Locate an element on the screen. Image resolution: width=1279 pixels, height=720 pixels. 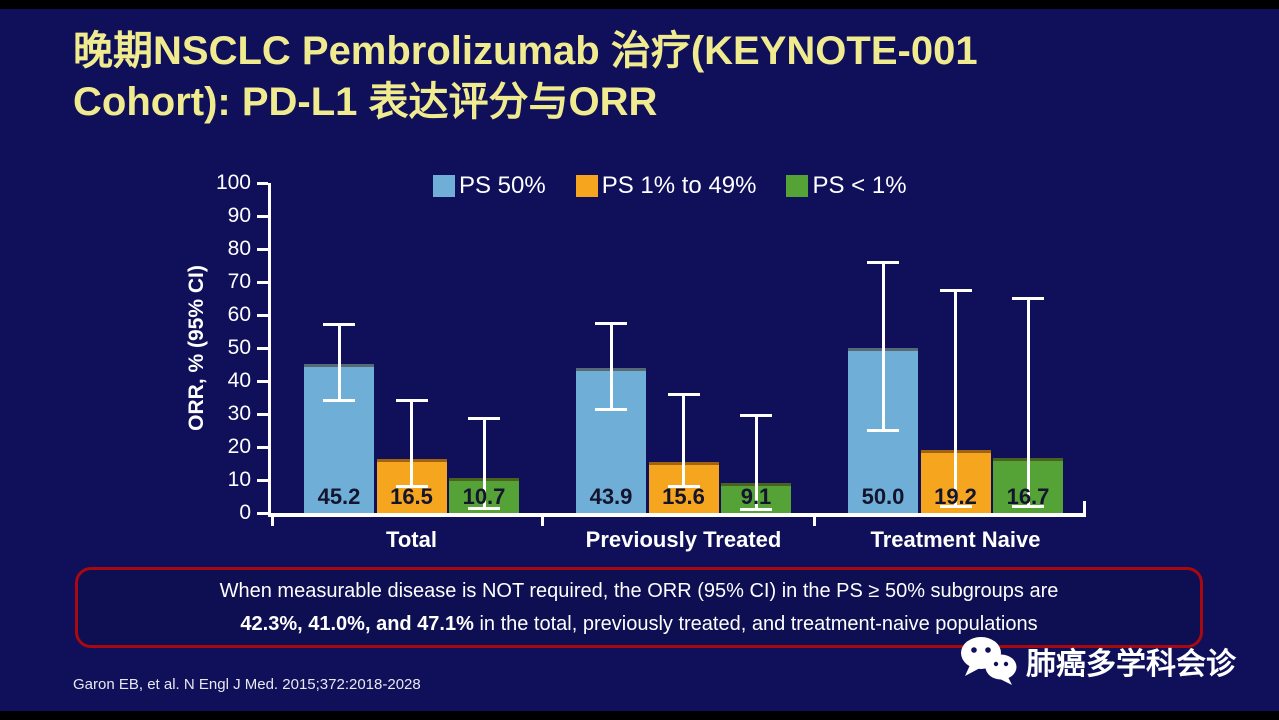
y-axis-tick-label: 40 is located at coordinates (239, 380).